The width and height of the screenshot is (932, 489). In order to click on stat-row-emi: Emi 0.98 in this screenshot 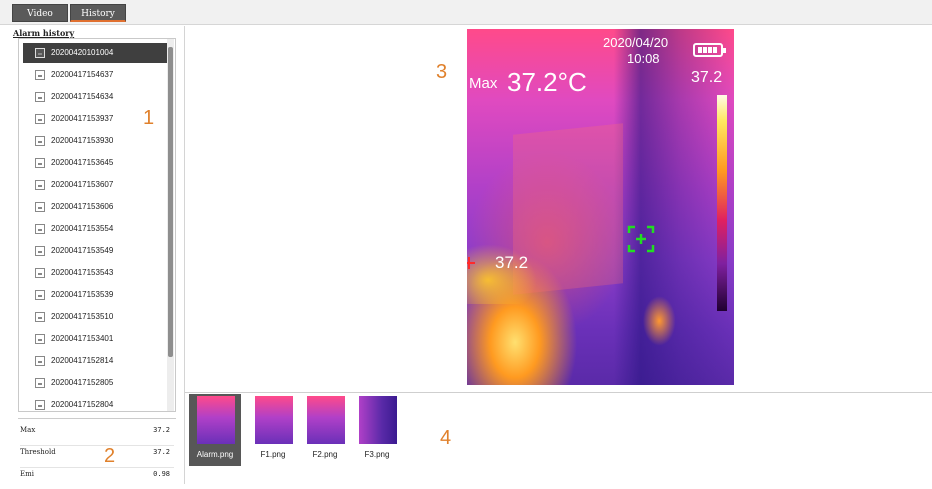, I will do `click(95, 474)`.